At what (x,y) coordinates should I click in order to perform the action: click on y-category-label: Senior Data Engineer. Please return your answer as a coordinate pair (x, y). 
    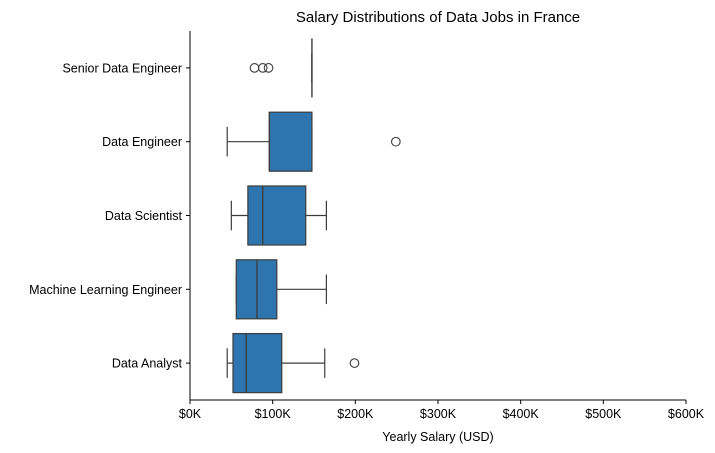
    Looking at the image, I should click on (122, 68).